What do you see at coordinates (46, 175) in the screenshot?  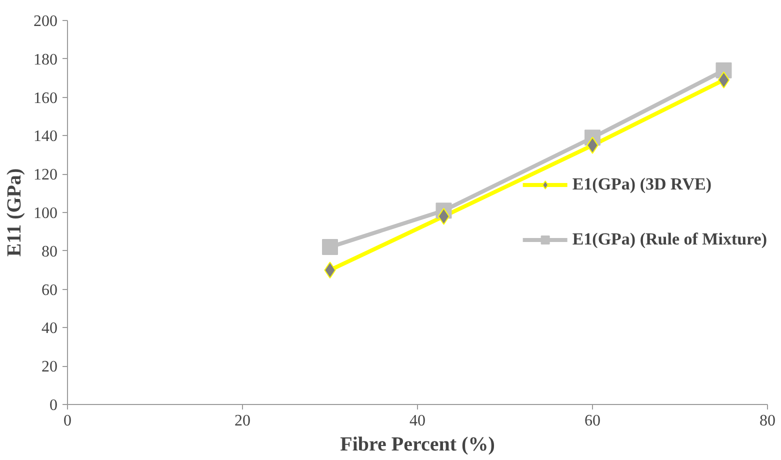 I see `y-tick-label: 120` at bounding box center [46, 175].